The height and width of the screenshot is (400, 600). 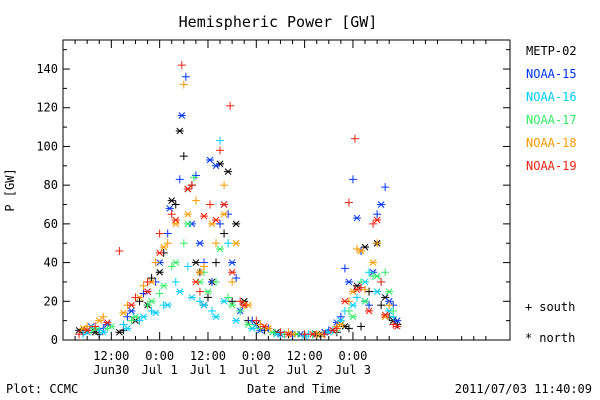 I want to click on y-tick-label: 0, so click(x=54, y=340).